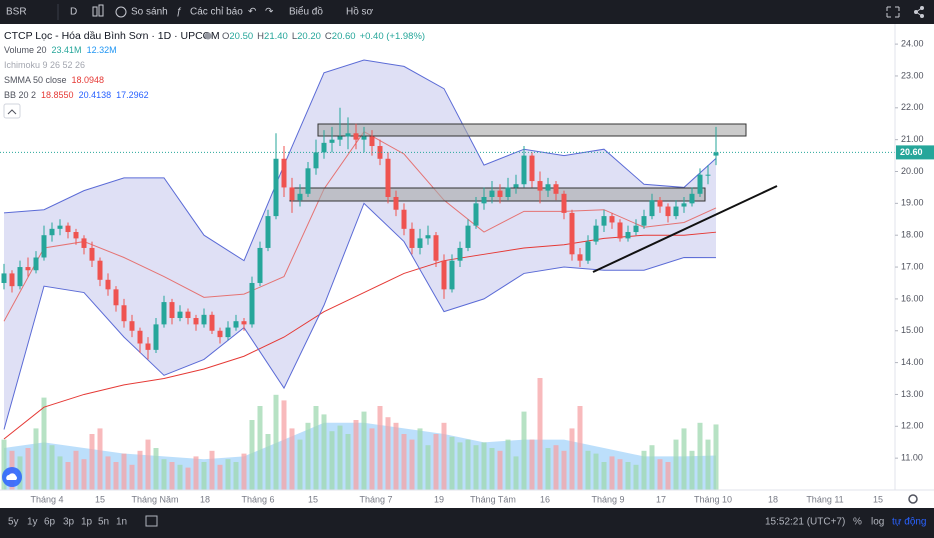  I want to click on chart-menu: Biểu đồ, so click(306, 12).